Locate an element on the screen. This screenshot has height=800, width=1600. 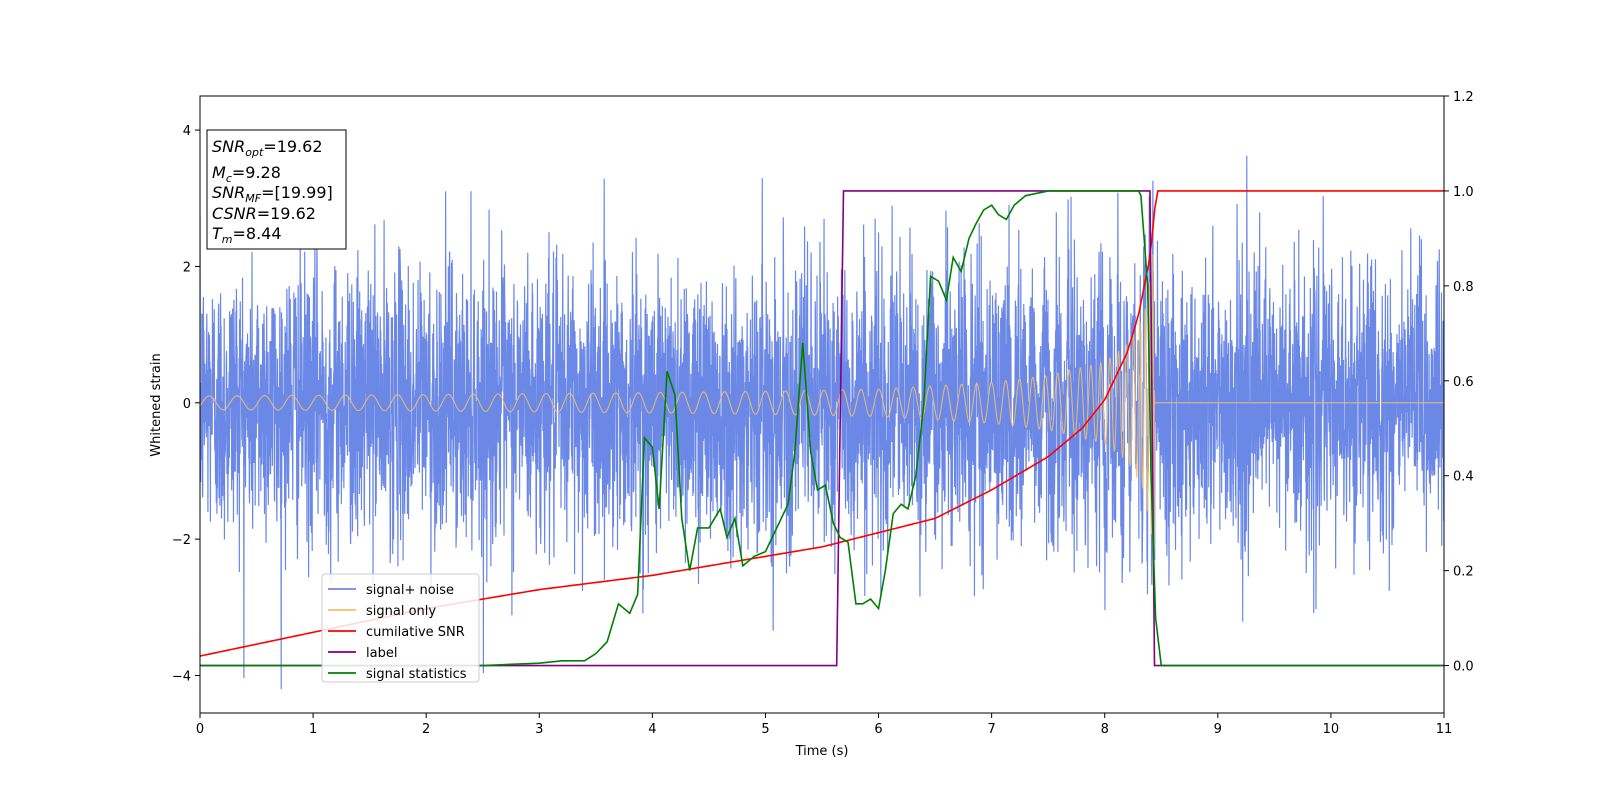
x-tick-label: 2 is located at coordinates (426, 729).